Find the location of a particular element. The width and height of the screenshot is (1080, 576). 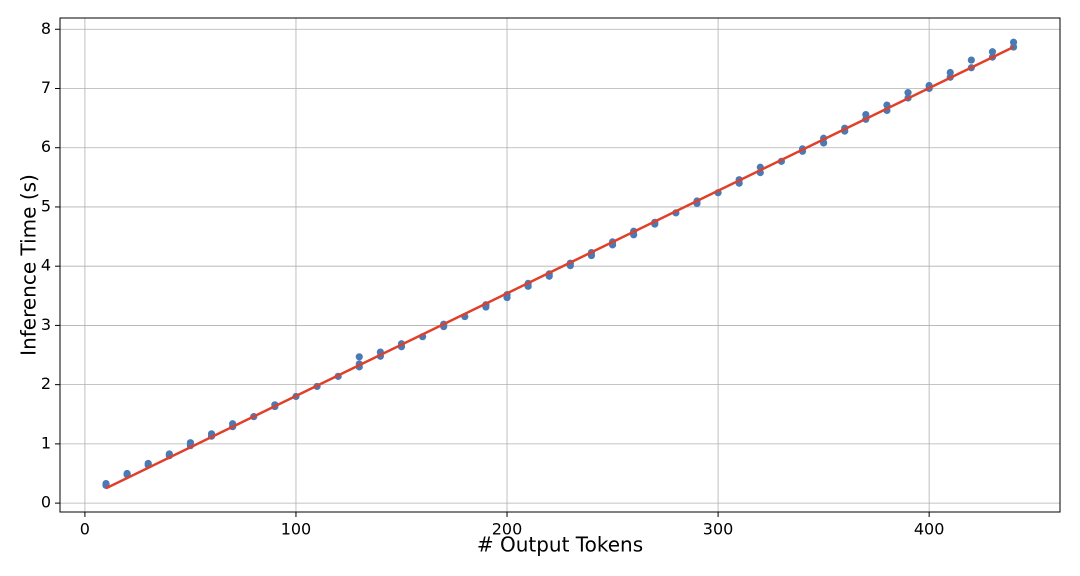

y-tick-label: 5 is located at coordinates (46, 205).